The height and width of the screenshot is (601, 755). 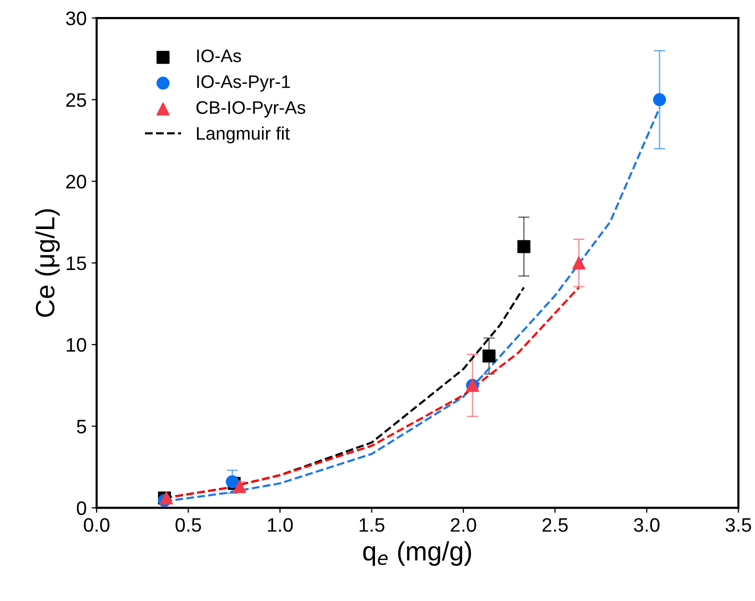 What do you see at coordinates (76, 19) in the screenshot?
I see `y-tick-label: 30` at bounding box center [76, 19].